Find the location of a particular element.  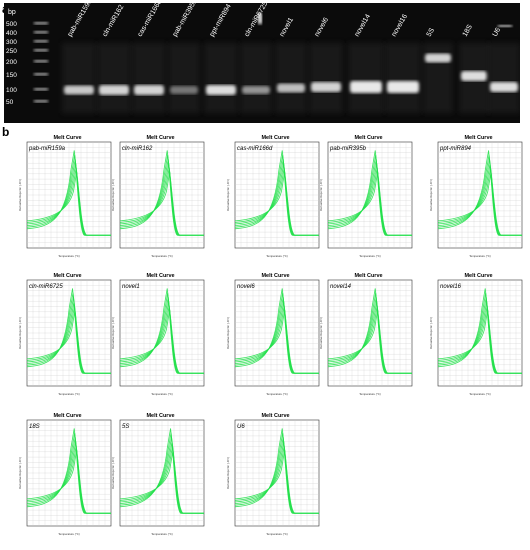

ladder-mark: 150 is located at coordinates (11, 75).